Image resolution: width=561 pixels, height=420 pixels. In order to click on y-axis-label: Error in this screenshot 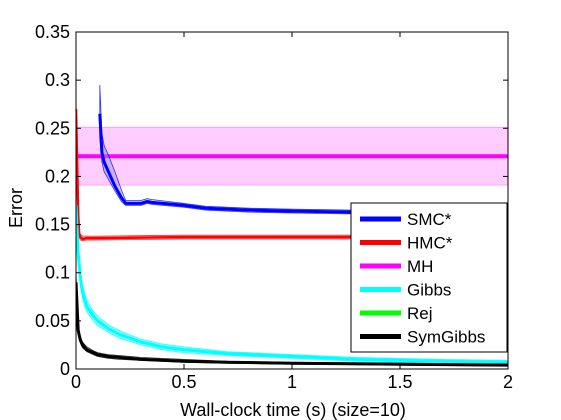, I will do `click(16, 208)`.